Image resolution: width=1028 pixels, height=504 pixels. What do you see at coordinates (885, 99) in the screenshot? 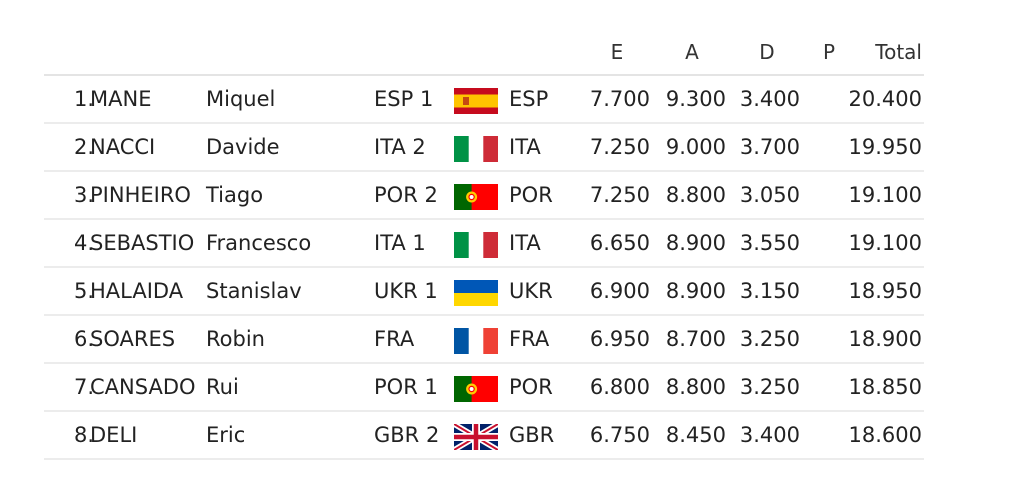
I see `score-total: 20.400` at bounding box center [885, 99].